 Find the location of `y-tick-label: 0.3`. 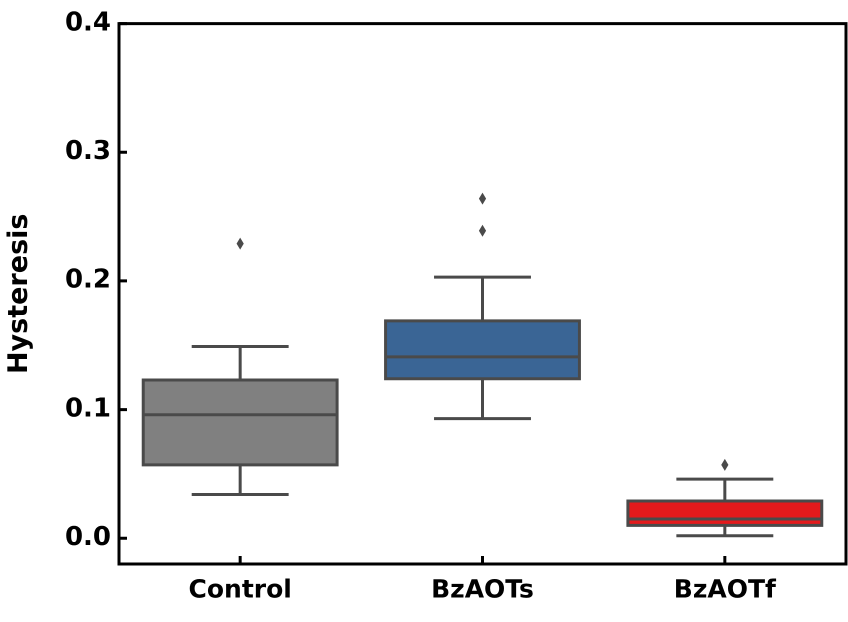

y-tick-label: 0.3 is located at coordinates (87, 151).